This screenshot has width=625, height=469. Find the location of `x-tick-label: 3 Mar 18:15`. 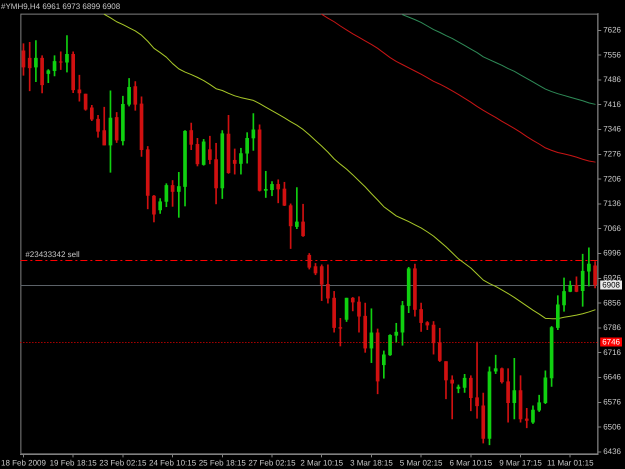

x-tick-label: 3 Mar 18:15 is located at coordinates (372, 463).